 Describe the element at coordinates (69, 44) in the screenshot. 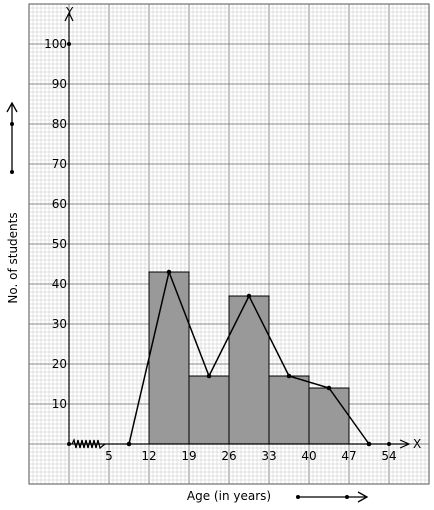

I see `y-axis-top-dot` at that location.